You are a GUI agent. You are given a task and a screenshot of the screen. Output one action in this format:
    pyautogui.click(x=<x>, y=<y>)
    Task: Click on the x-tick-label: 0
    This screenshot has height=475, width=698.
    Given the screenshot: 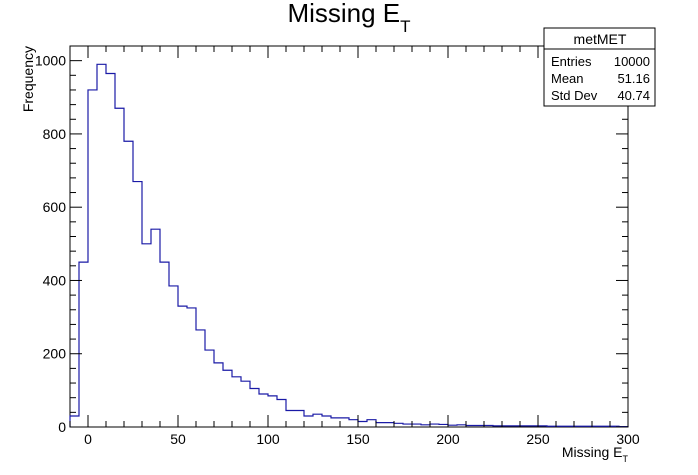 What is the action you would take?
    pyautogui.click(x=88, y=439)
    